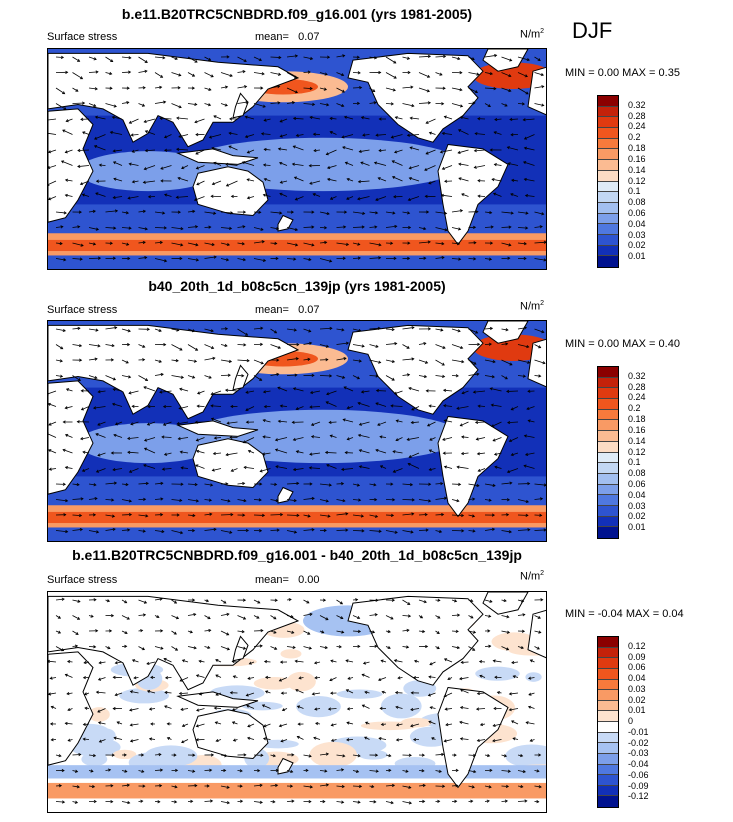 The image size is (733, 822). Describe the element at coordinates (608, 722) in the screenshot. I see `panel-3-colorbar` at that location.